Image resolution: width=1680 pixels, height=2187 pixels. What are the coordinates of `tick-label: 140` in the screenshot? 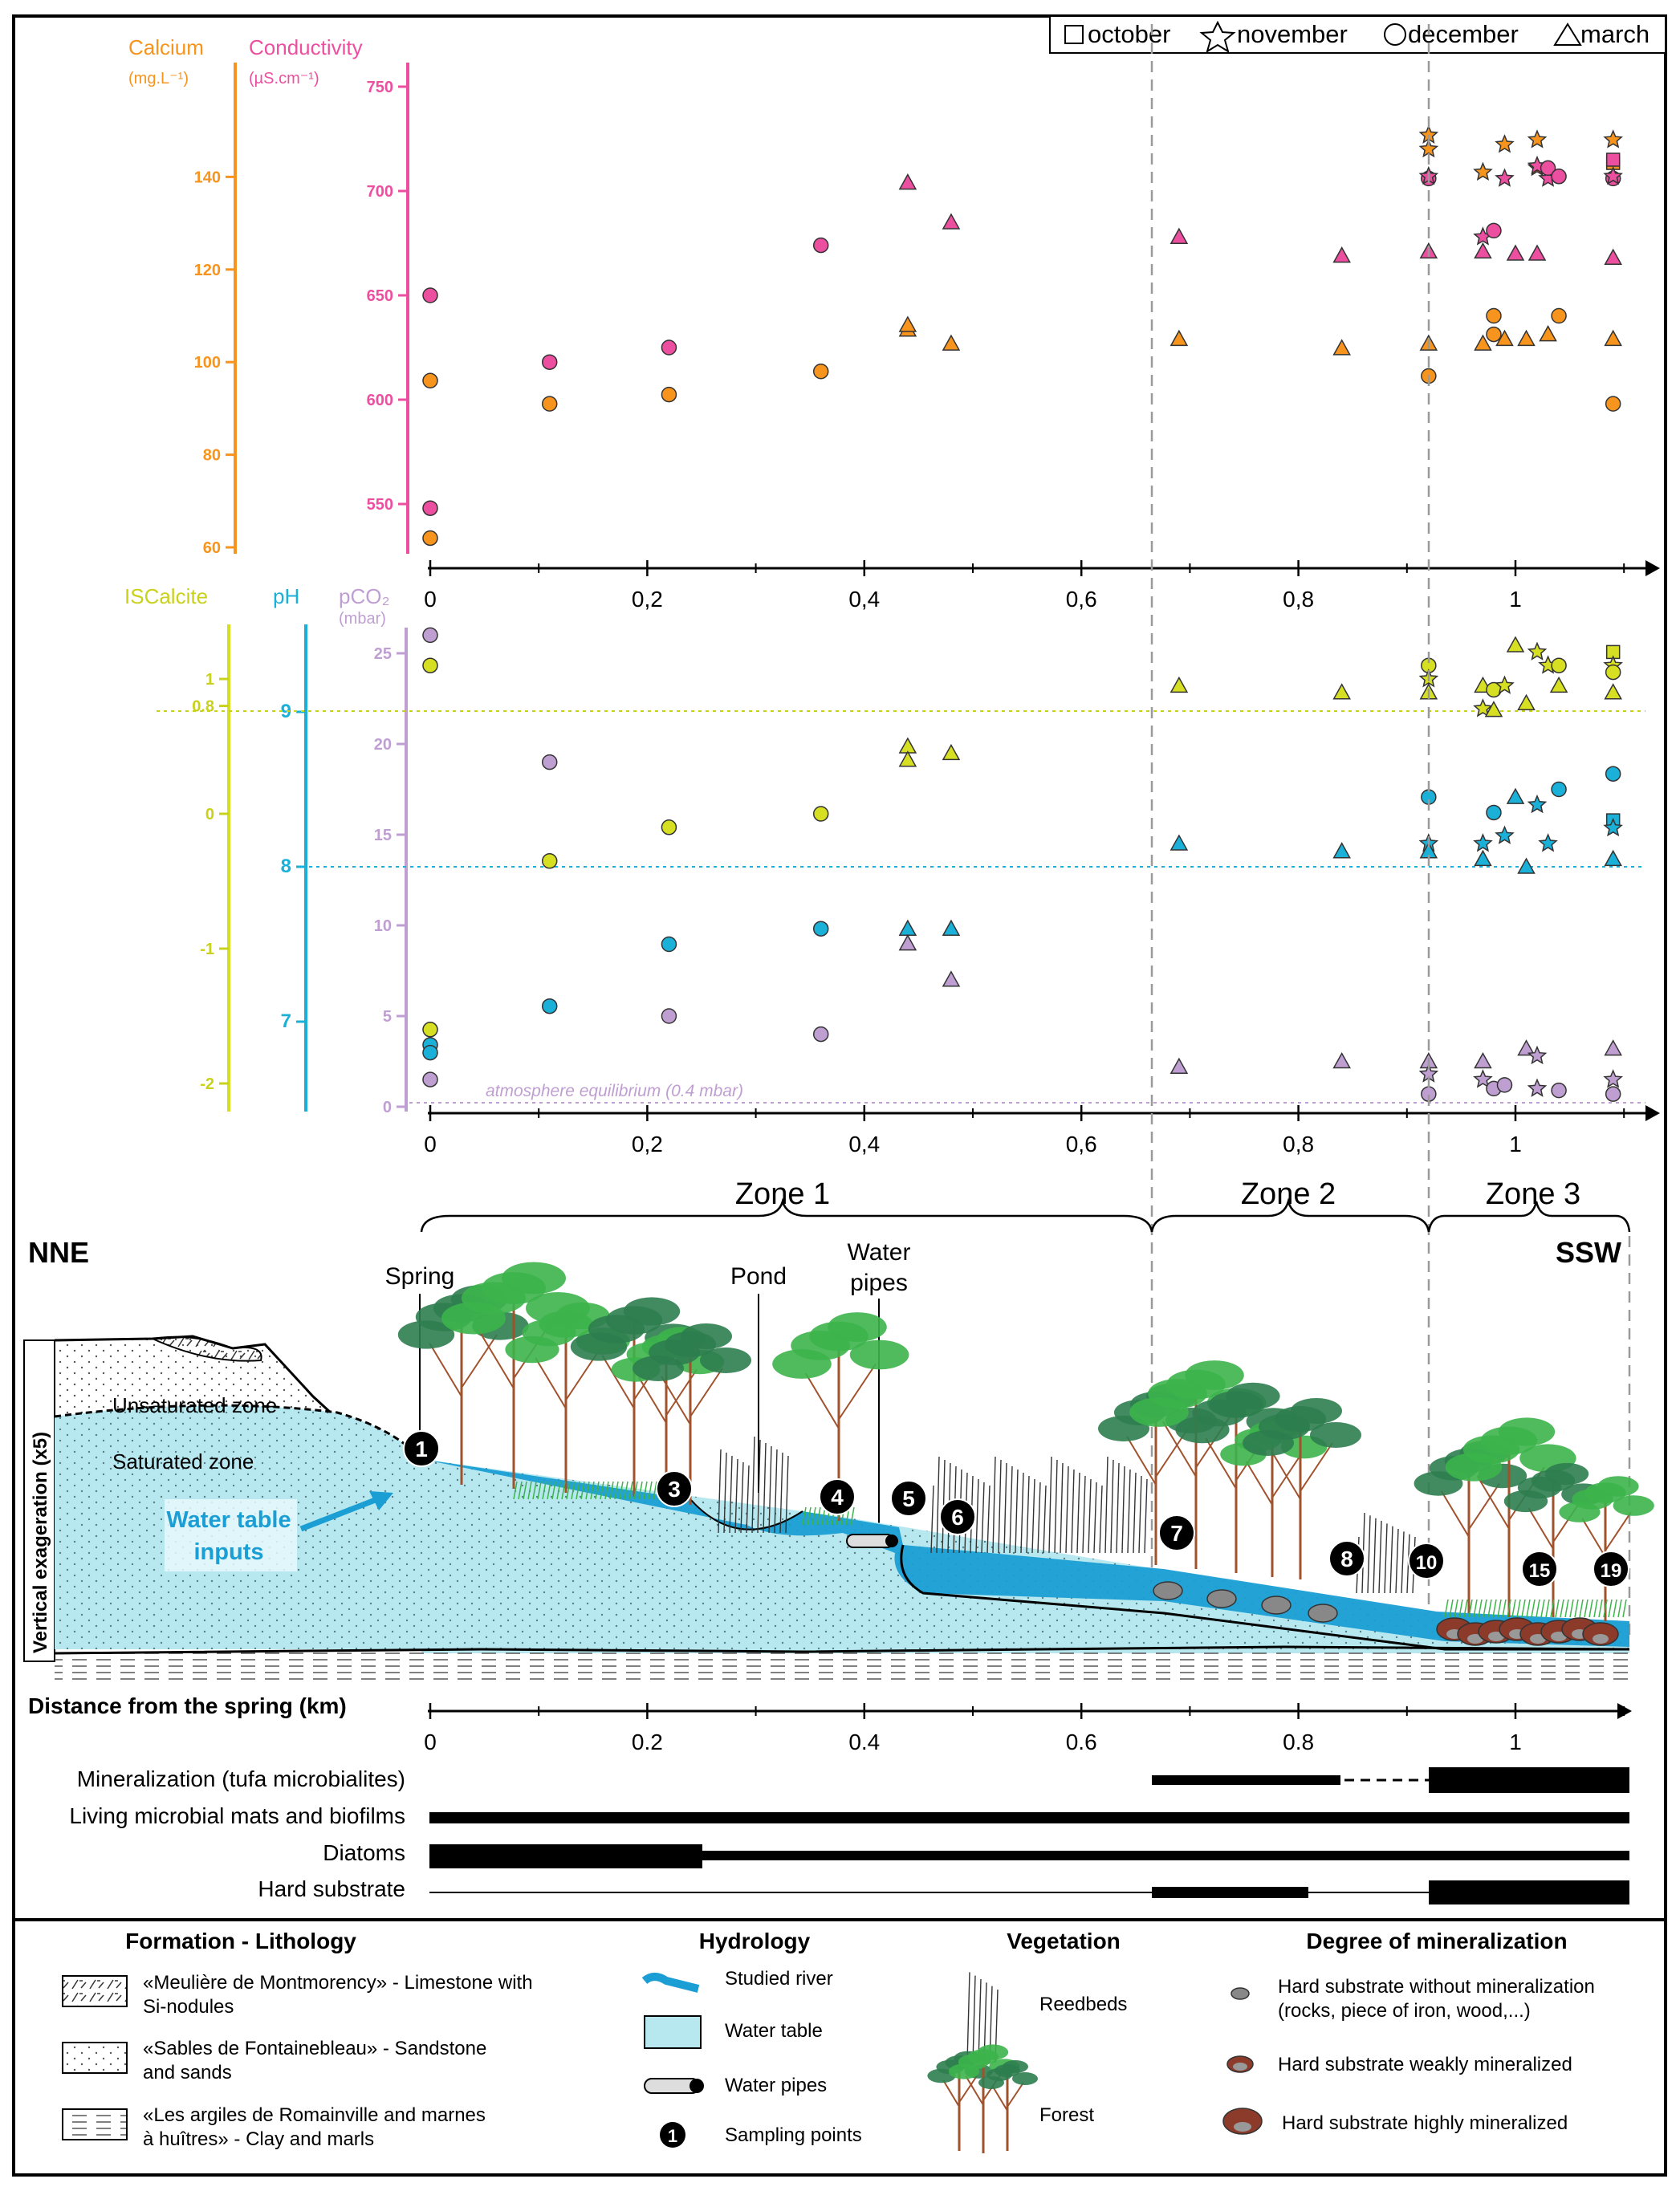 It's located at (208, 177).